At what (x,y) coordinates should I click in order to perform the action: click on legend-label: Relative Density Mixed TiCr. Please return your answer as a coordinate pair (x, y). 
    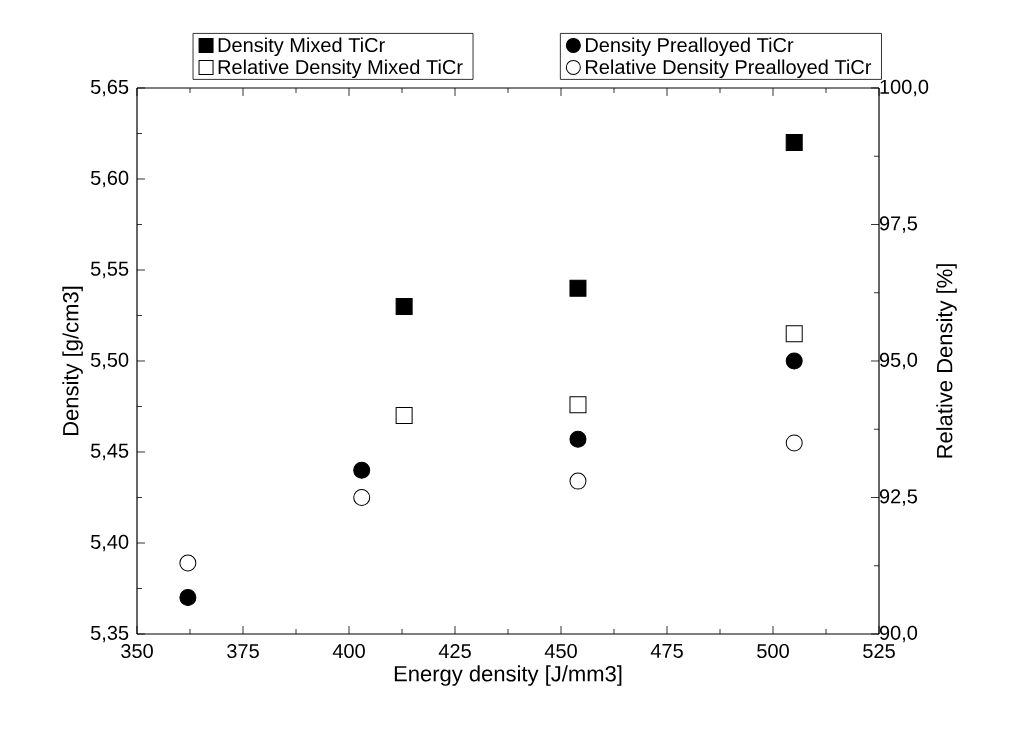
    Looking at the image, I should click on (340, 69).